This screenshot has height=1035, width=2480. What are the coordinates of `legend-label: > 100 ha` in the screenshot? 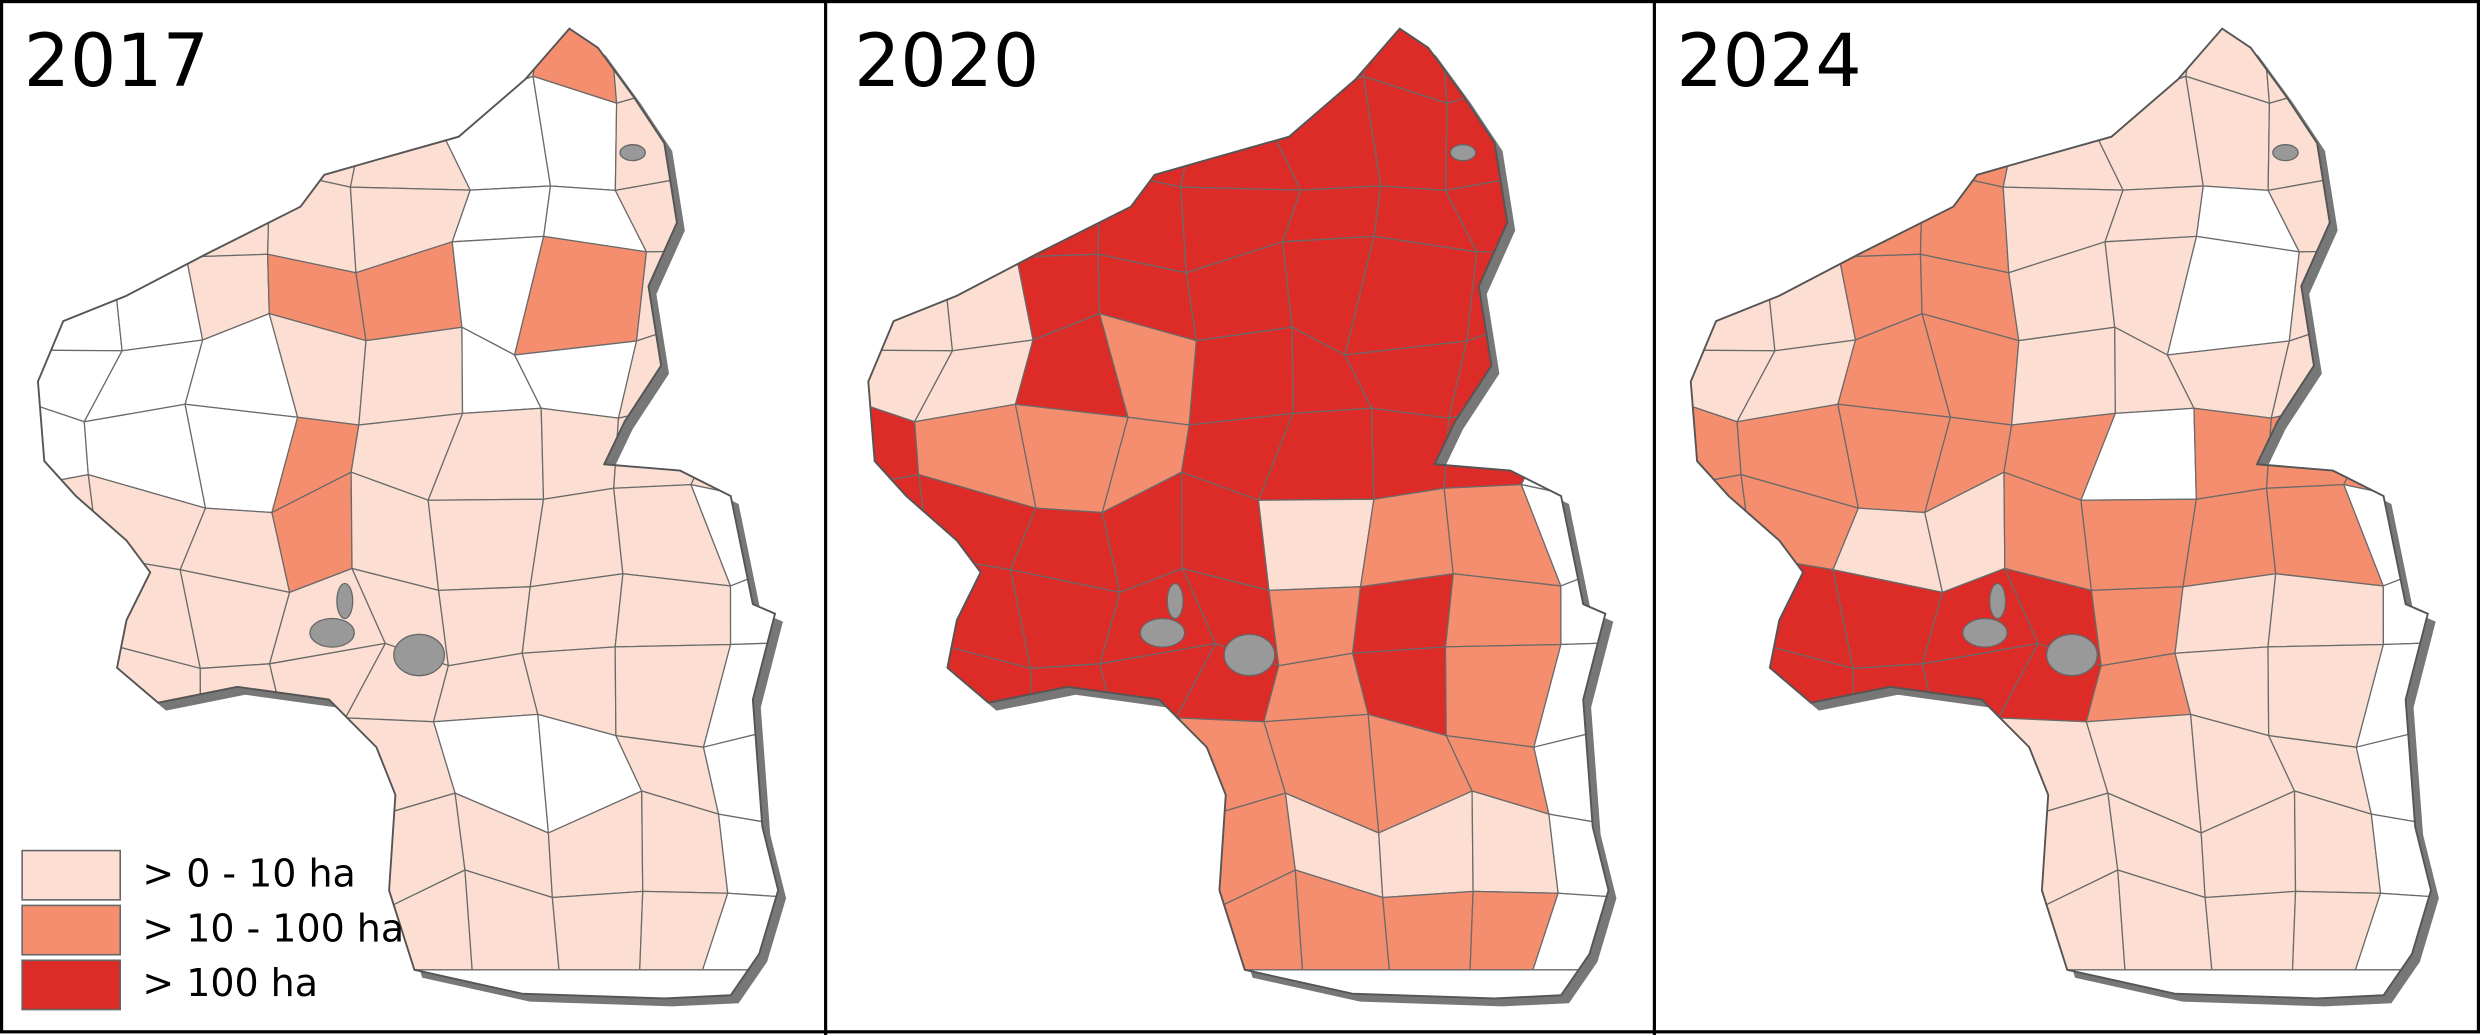 It's located at (230, 983).